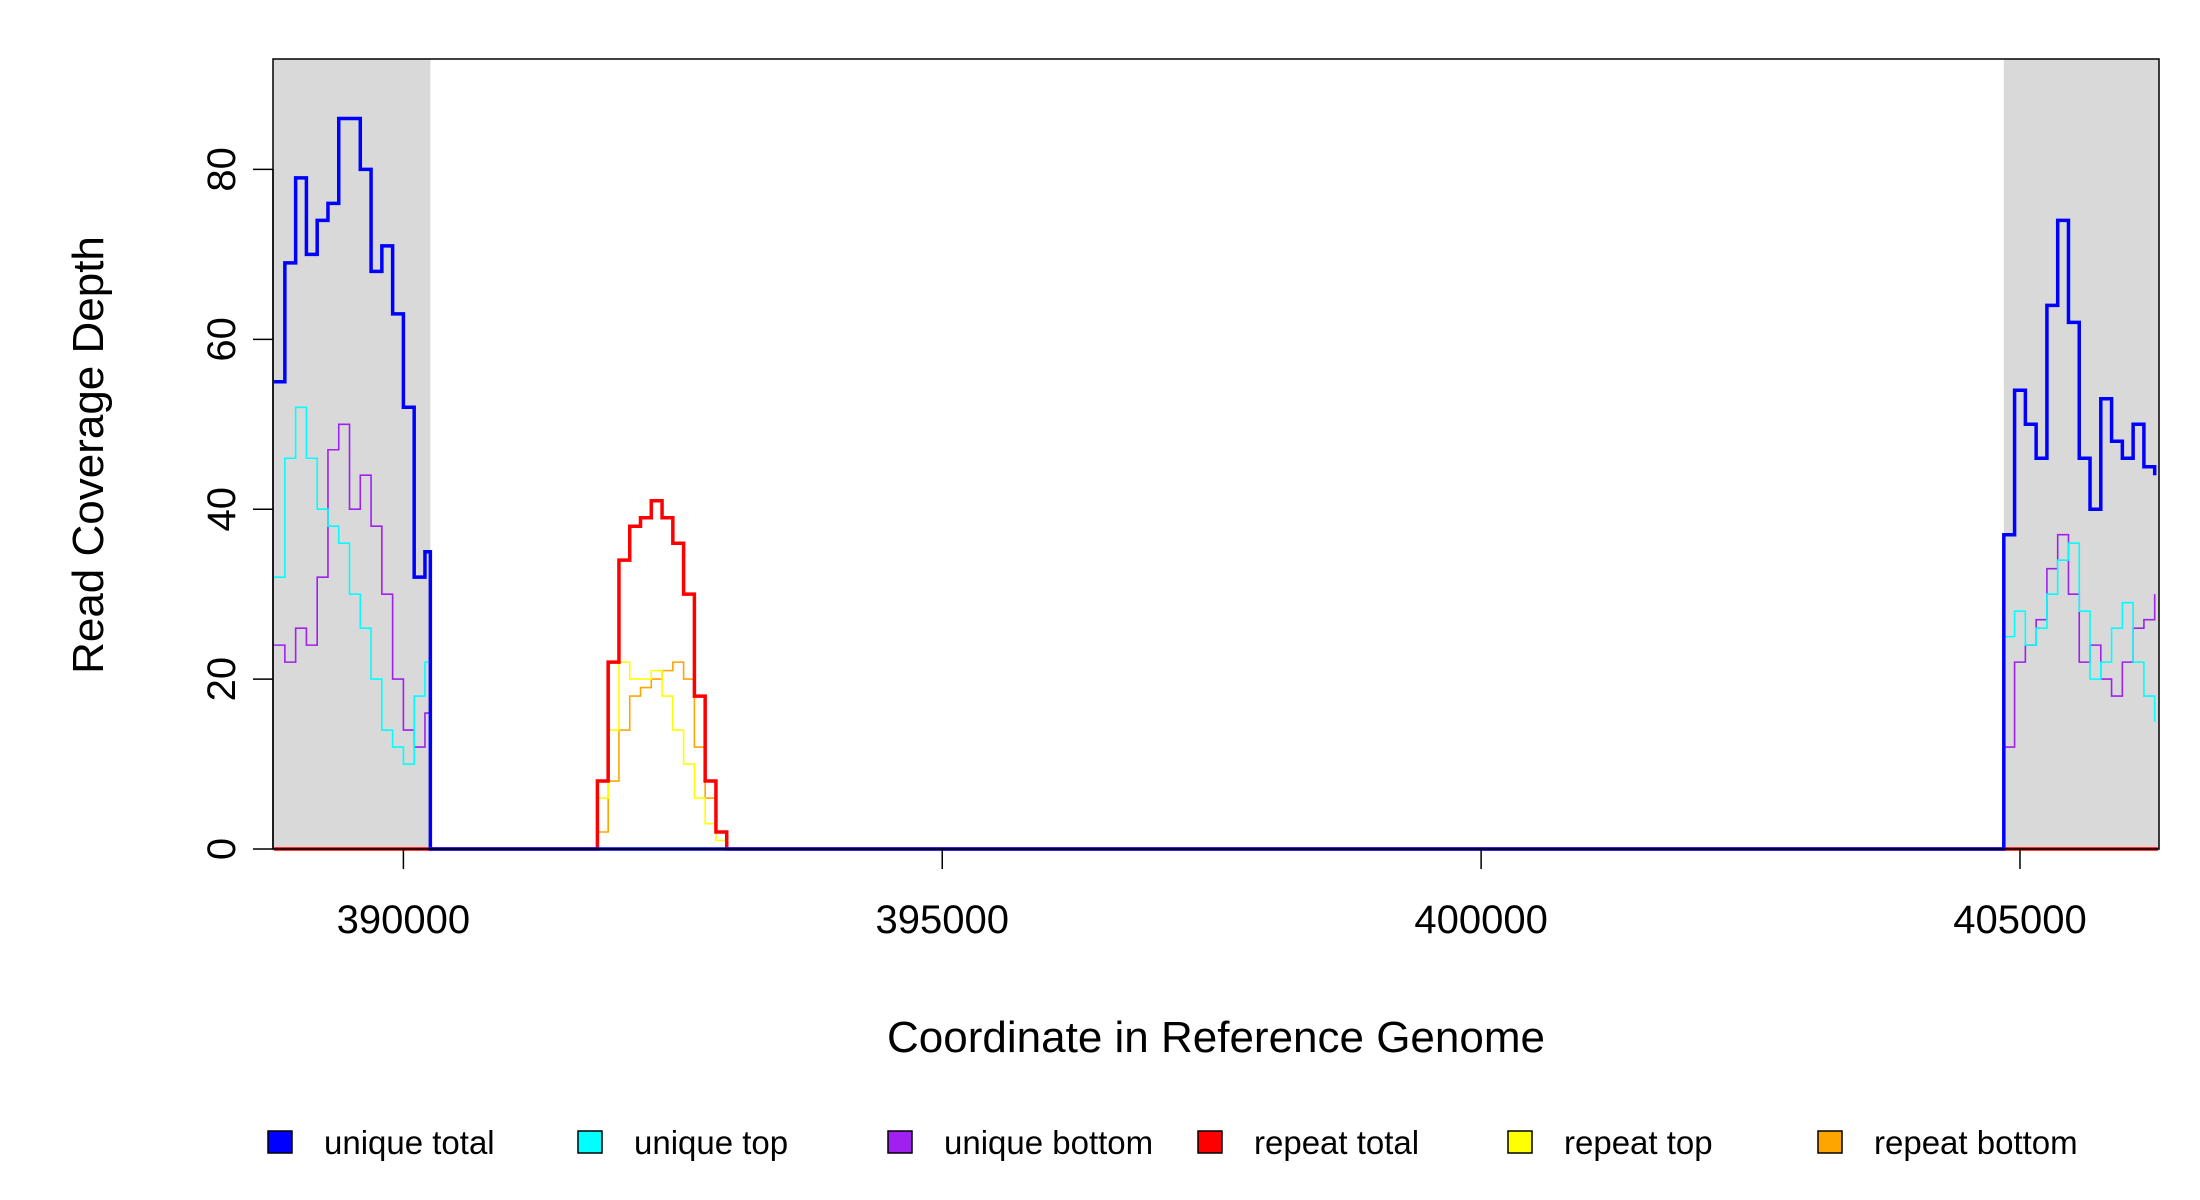 The width and height of the screenshot is (2200, 1200). I want to click on x-tick-label: 400000, so click(1480, 920).